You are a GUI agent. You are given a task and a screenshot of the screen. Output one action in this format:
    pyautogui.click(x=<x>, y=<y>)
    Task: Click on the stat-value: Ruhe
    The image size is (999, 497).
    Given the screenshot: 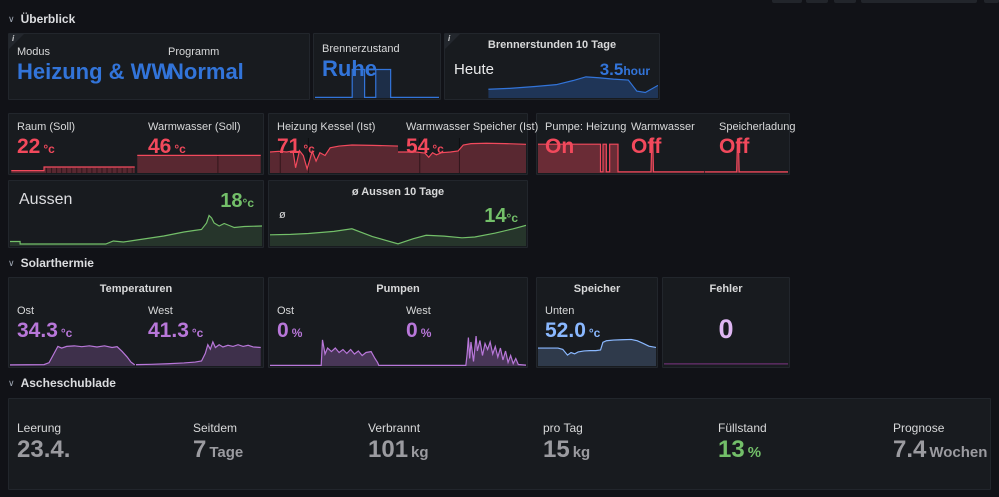 What is the action you would take?
    pyautogui.click(x=349, y=68)
    